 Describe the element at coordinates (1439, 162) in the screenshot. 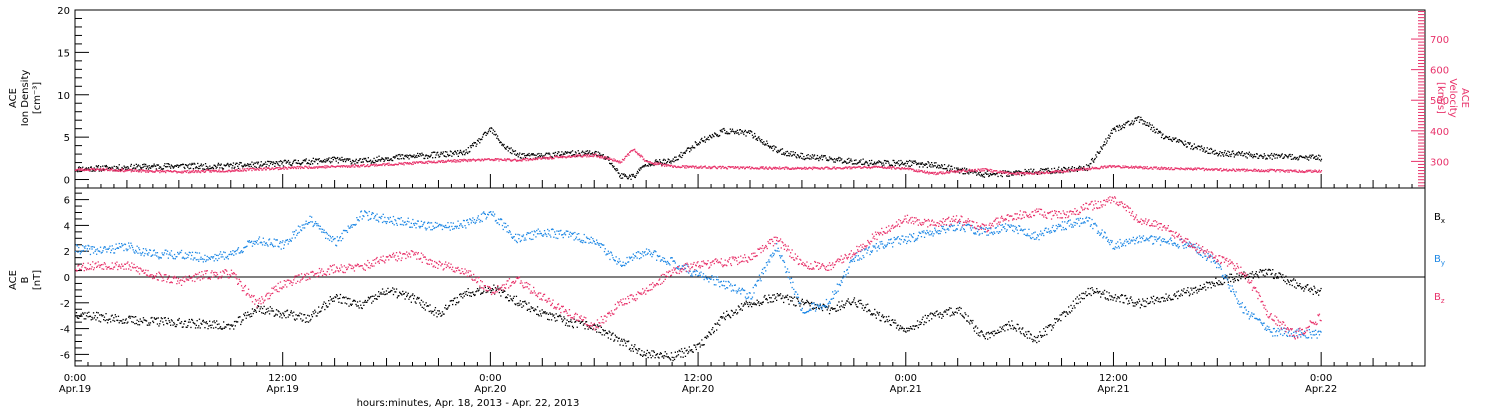

I see `velocity-ytick-label: 300` at that location.